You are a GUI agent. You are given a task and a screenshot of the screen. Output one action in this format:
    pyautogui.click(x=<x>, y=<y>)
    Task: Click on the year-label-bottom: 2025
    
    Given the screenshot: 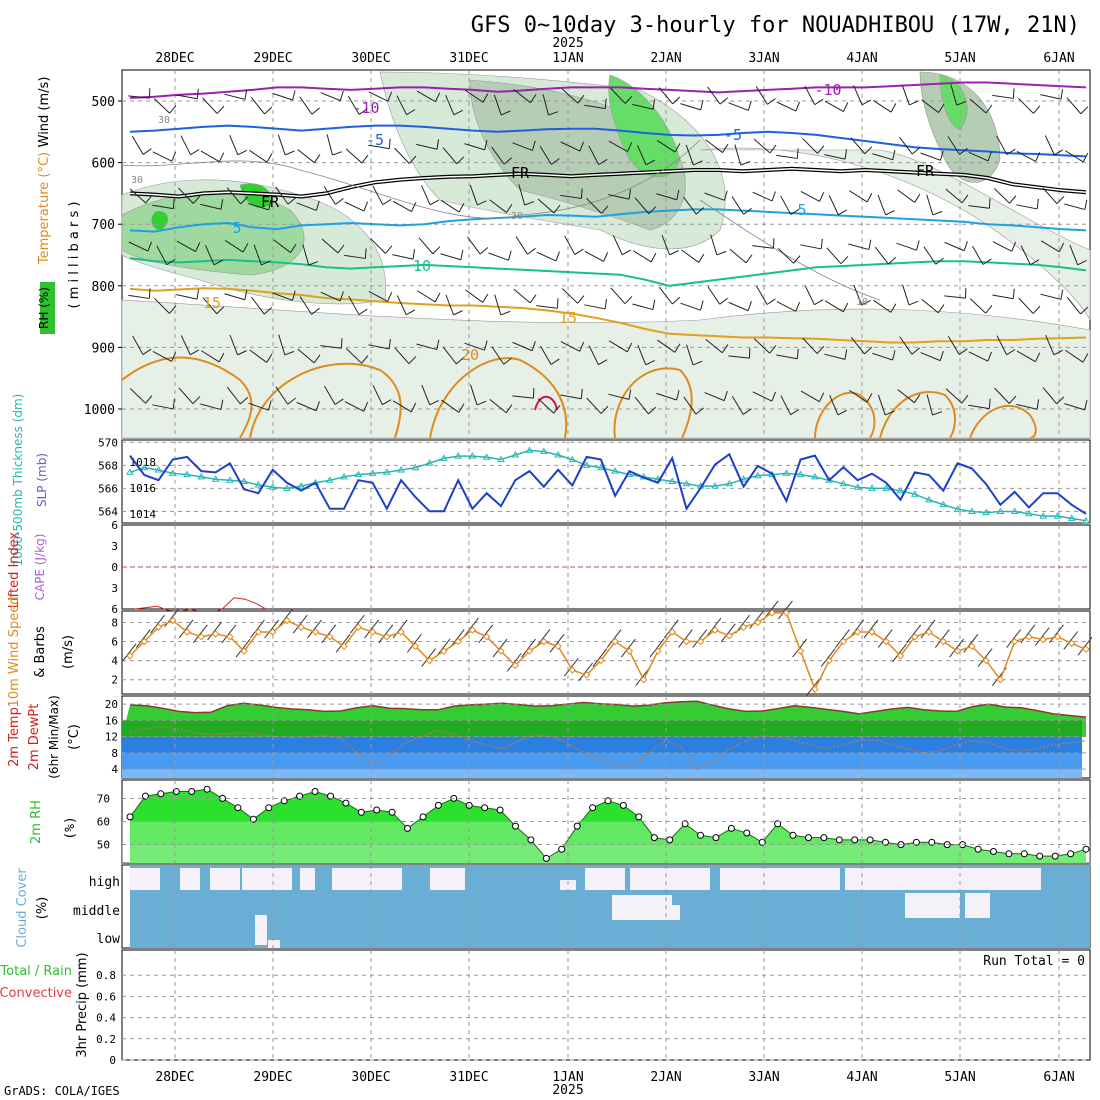 What is the action you would take?
    pyautogui.click(x=567, y=1090)
    